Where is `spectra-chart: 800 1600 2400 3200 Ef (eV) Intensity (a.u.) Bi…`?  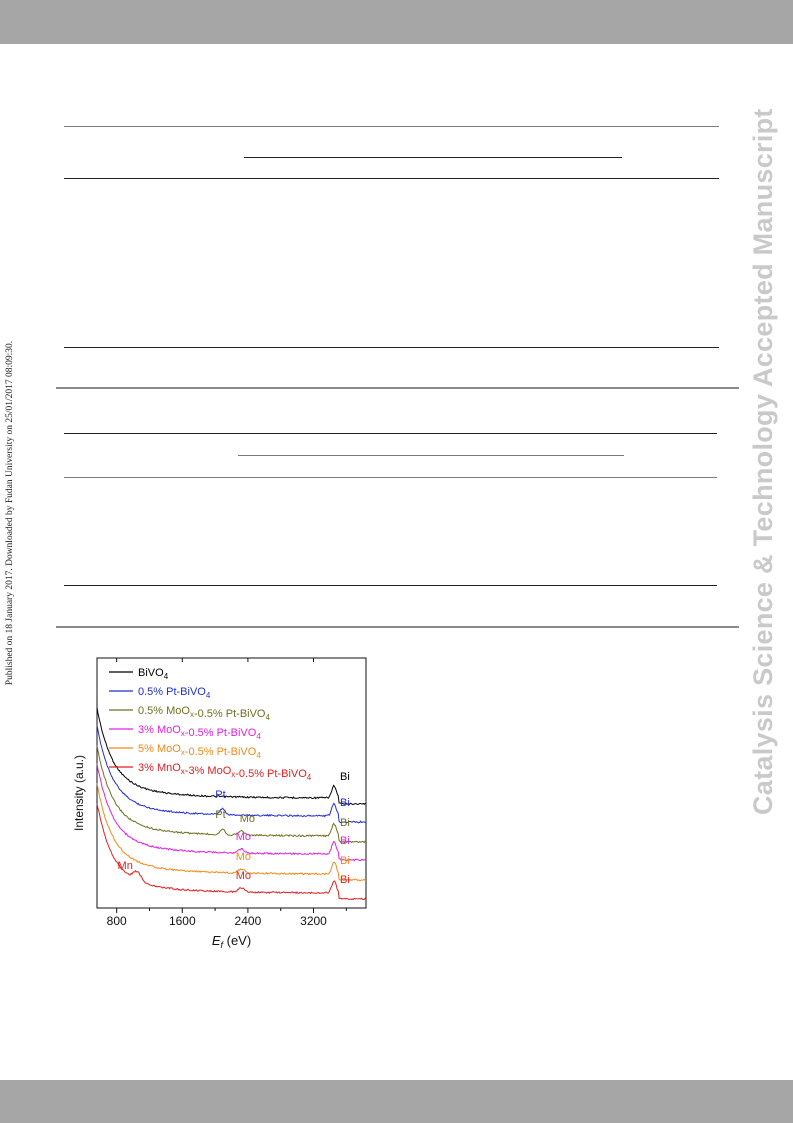 spectra-chart: 800 1600 2400 3200 Ef (eV) Intensity (a.u.) Bi… is located at coordinates (219, 803).